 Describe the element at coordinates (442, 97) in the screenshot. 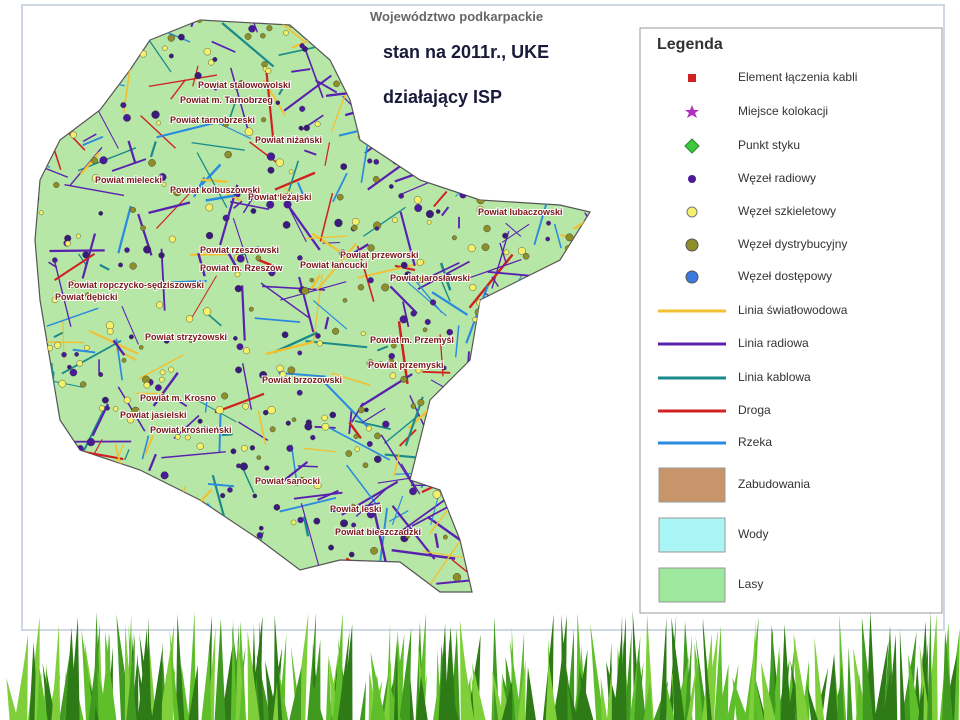

I see `subtitle: działający ISP` at that location.